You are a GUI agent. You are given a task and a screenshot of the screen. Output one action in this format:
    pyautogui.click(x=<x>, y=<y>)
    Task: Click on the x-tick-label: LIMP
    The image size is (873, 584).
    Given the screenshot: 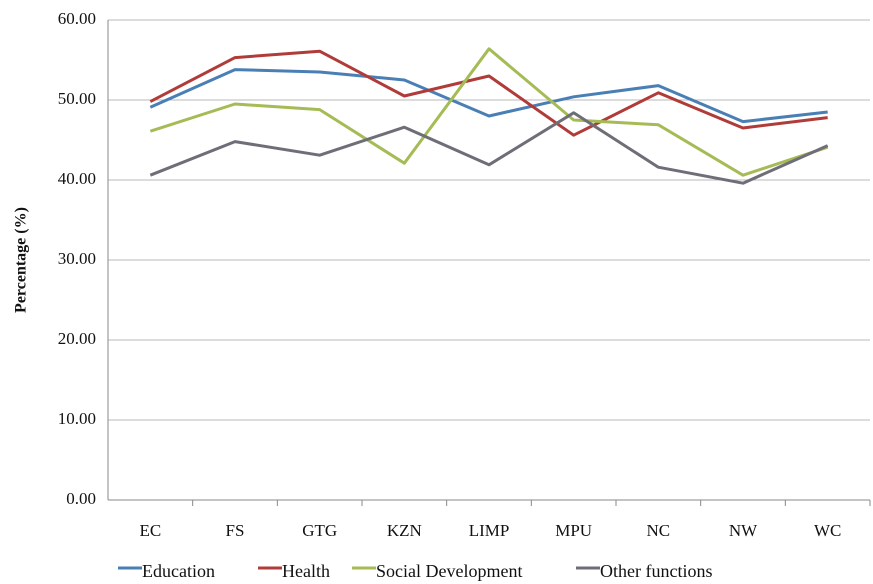 What is the action you would take?
    pyautogui.click(x=489, y=530)
    